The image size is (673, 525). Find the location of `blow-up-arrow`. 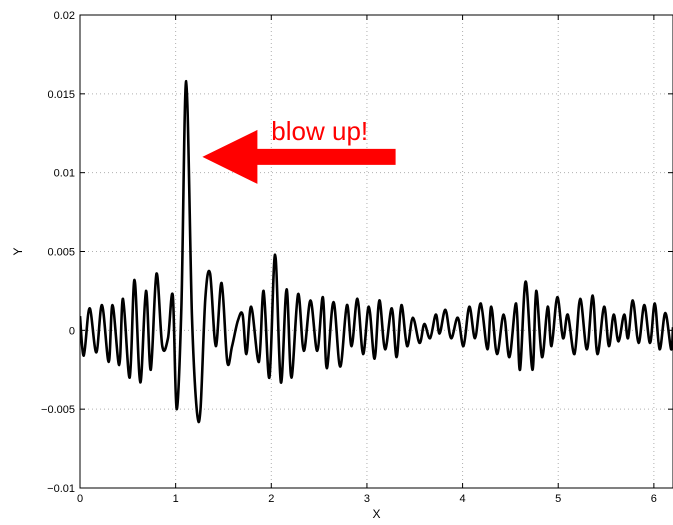

blow-up-arrow is located at coordinates (299, 156).